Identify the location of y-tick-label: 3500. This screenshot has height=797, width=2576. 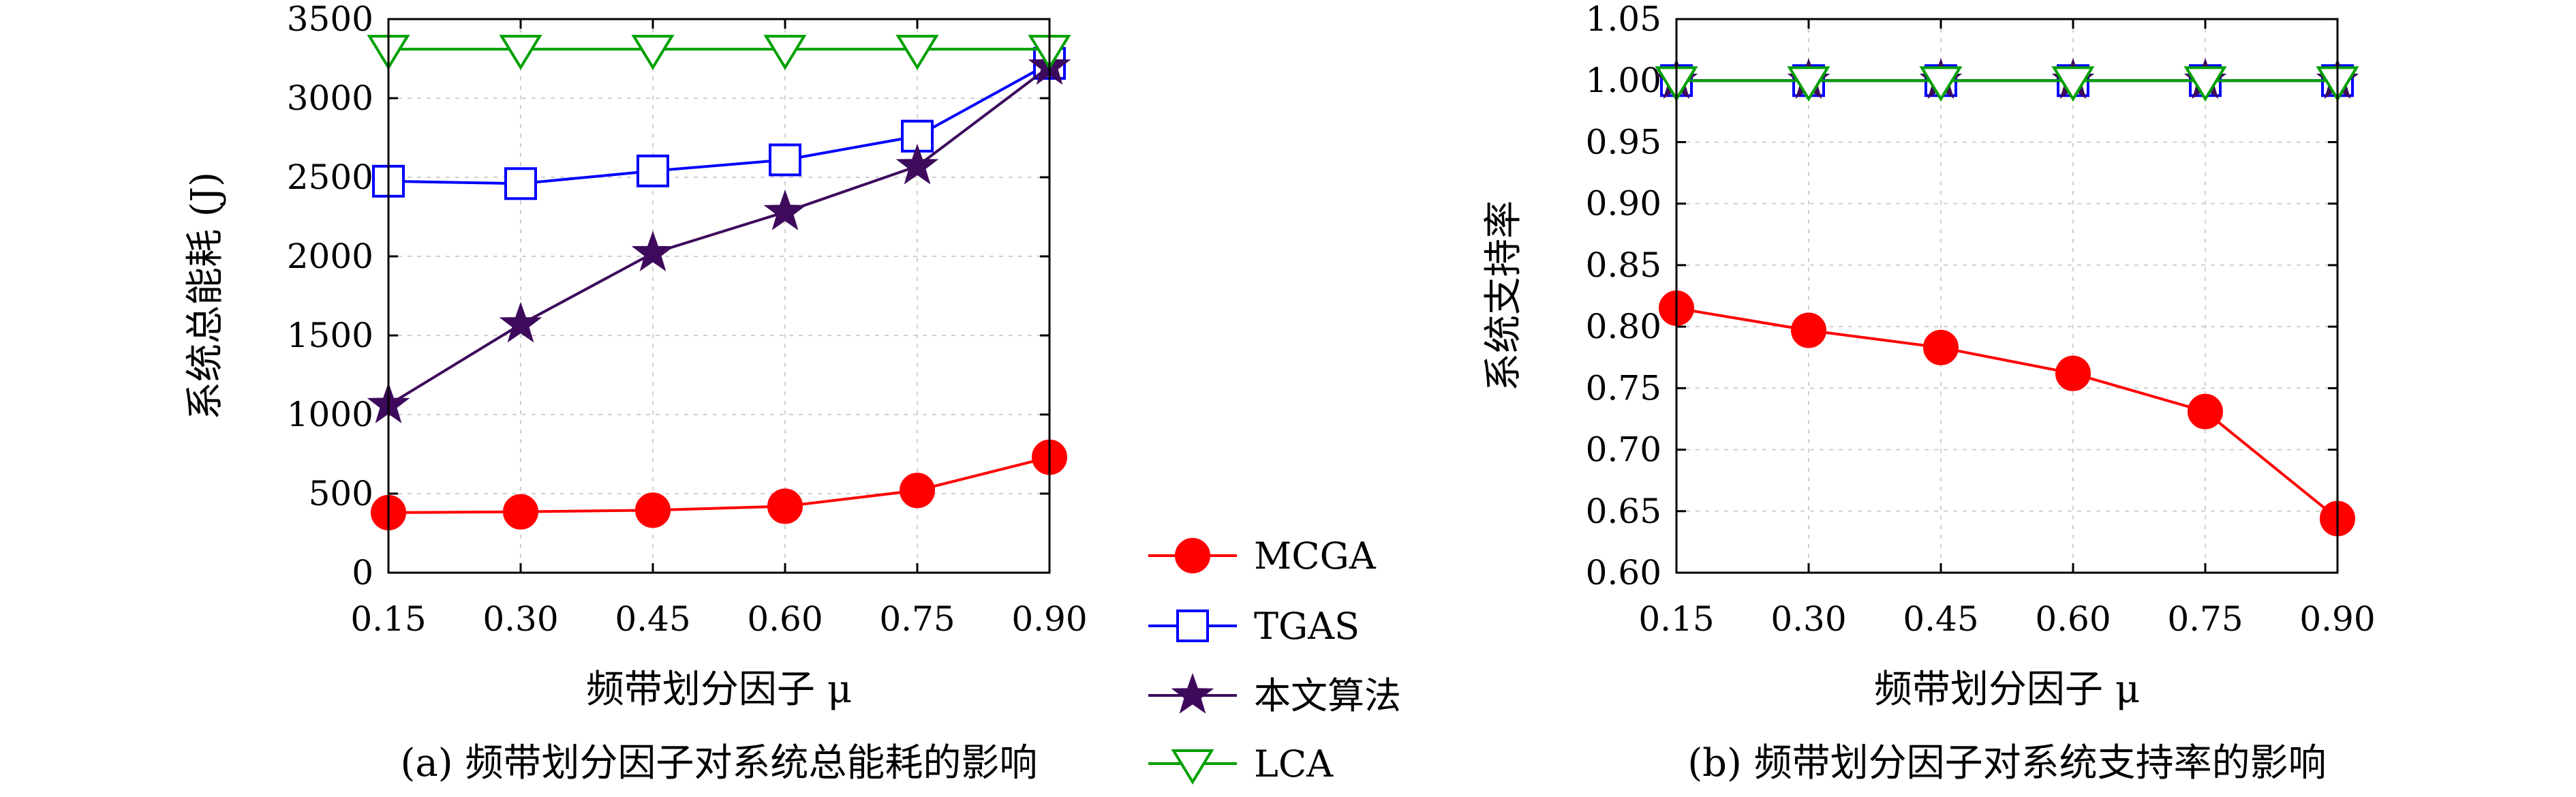
(330, 19).